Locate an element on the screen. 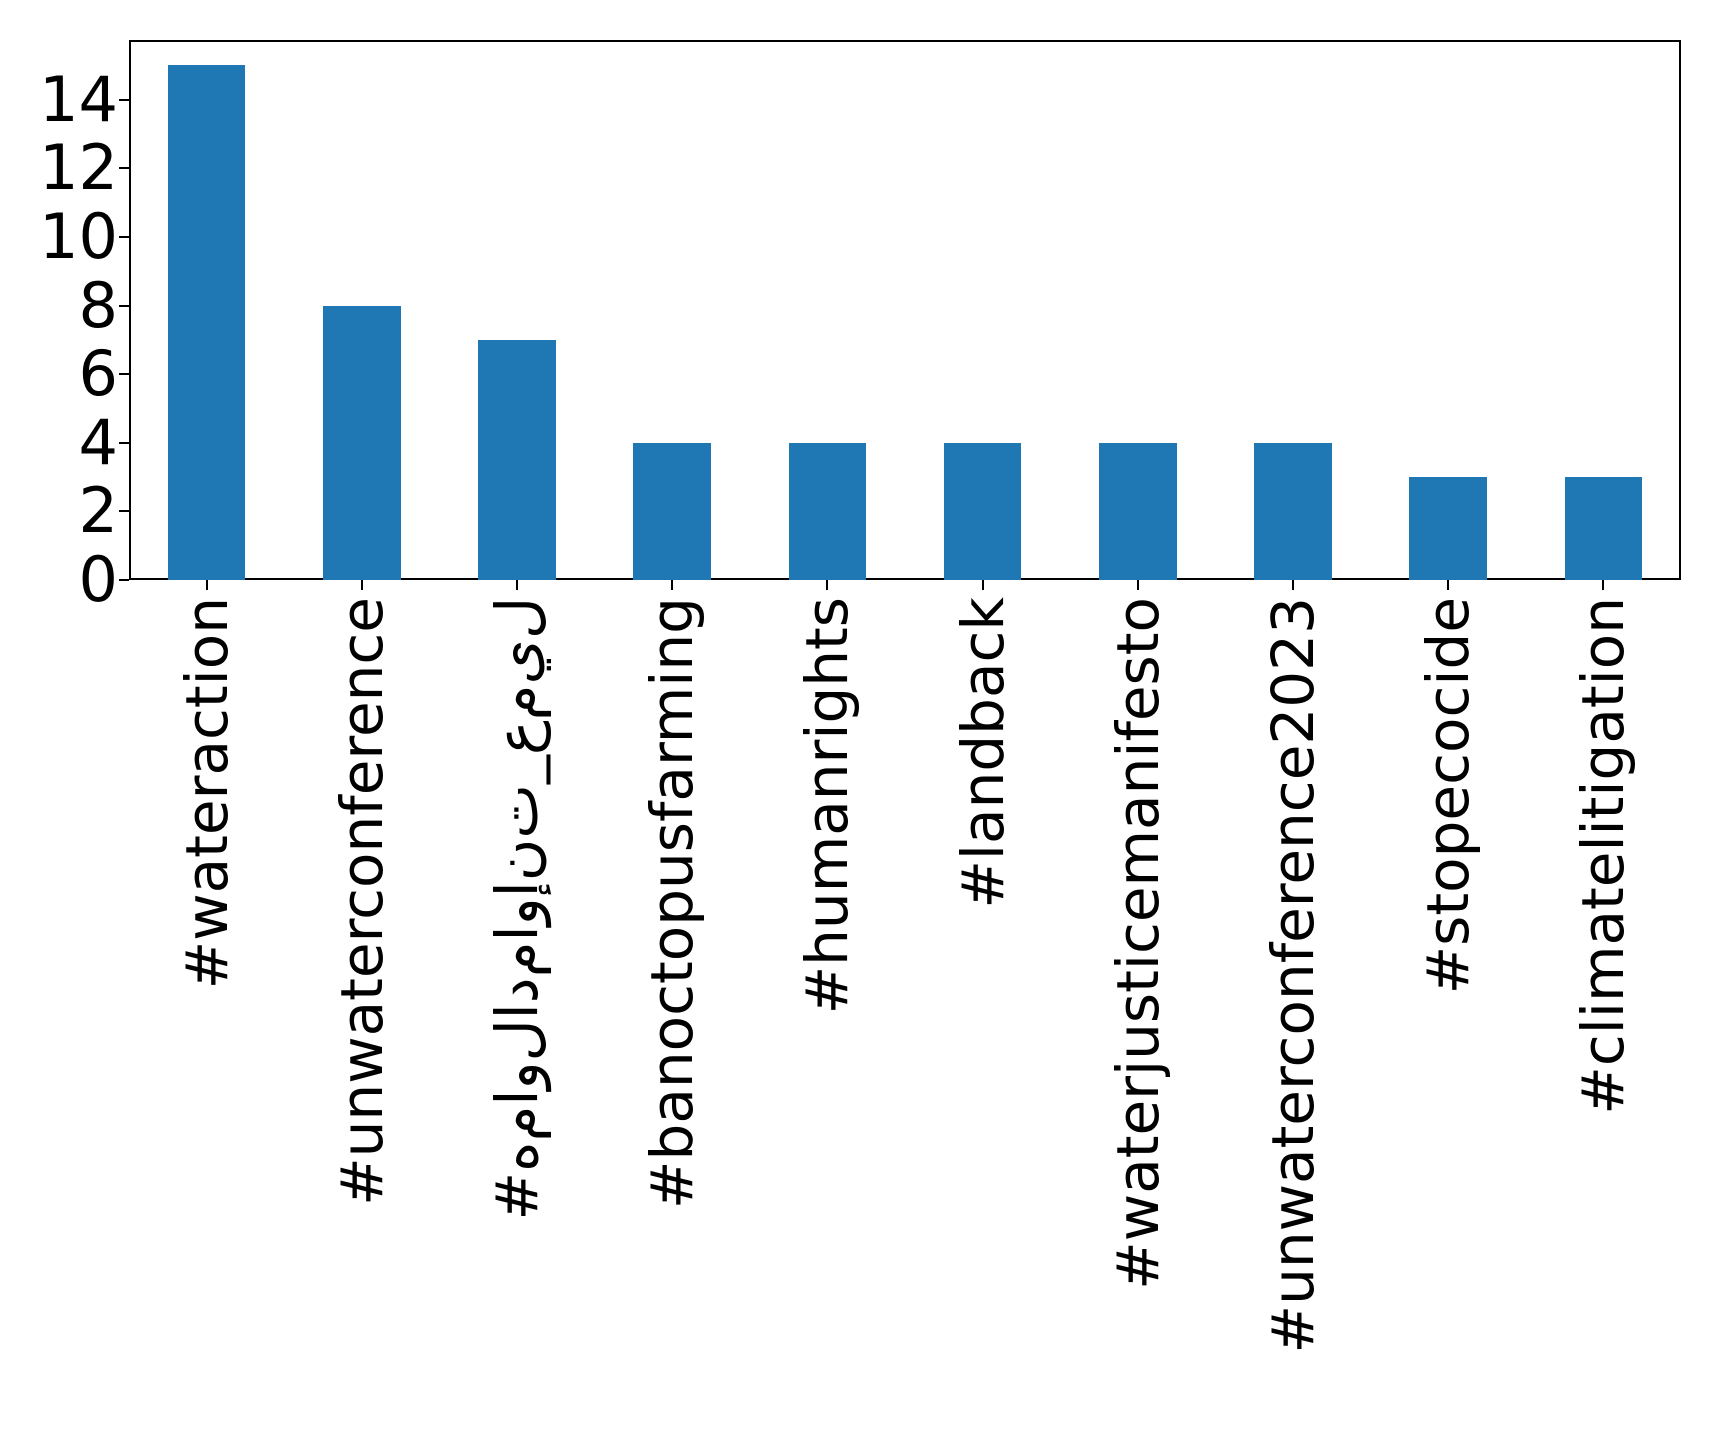 The image size is (1719, 1444). y-tick-label: 2 is located at coordinates (98, 511).